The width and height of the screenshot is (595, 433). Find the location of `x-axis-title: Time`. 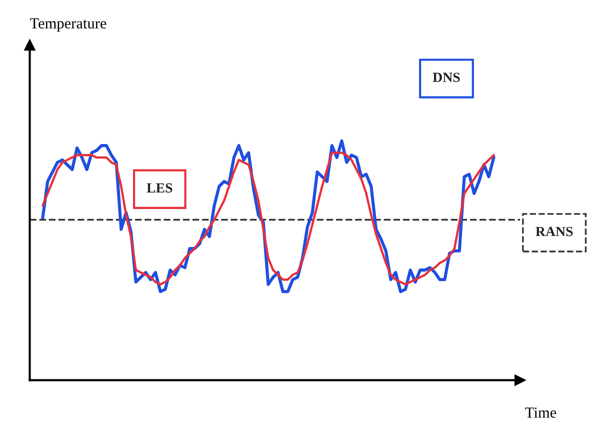

x-axis-title: Time is located at coordinates (540, 412).